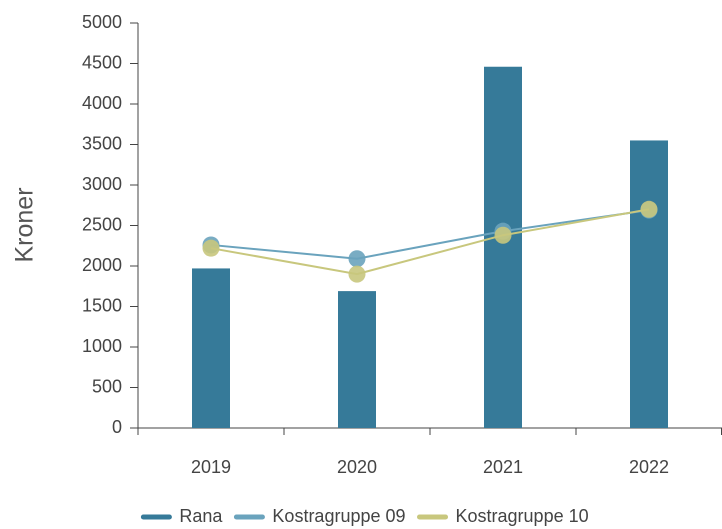  Describe the element at coordinates (102, 62) in the screenshot. I see `y-tick-label: 4500` at that location.